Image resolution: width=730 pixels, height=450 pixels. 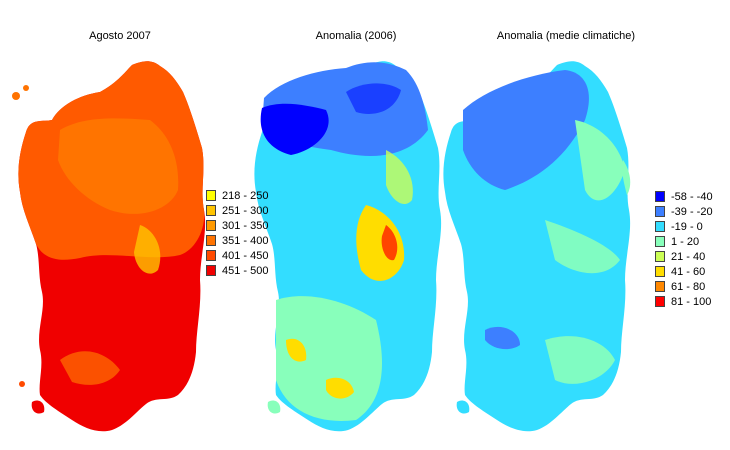 I want to click on legend-row: 351 - 400, so click(x=237, y=240).